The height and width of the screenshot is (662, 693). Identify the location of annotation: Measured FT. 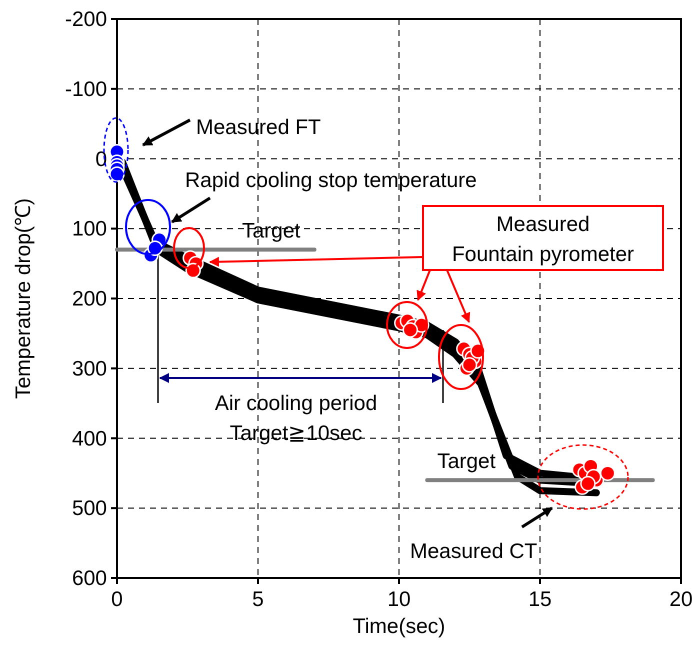
(259, 127).